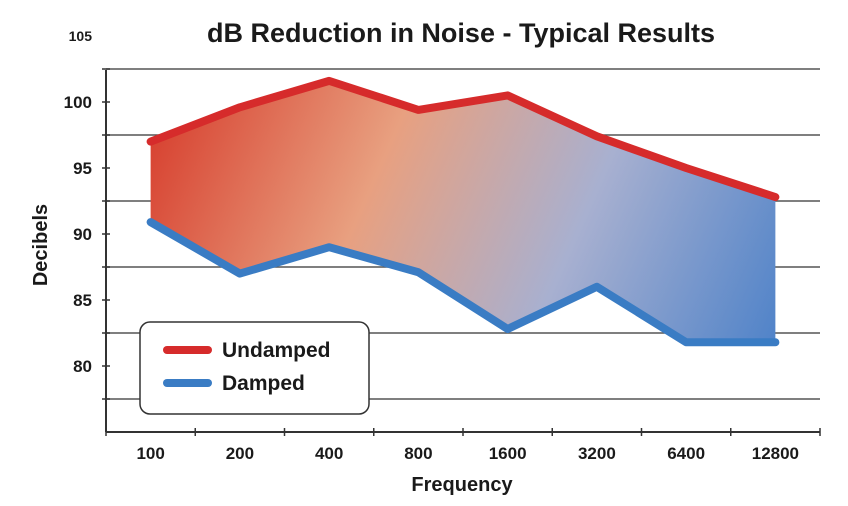 This screenshot has height=506, width=848. I want to click on x-axis: 100 200 400 800 1600 3200 6400 12800, so click(463, 445).